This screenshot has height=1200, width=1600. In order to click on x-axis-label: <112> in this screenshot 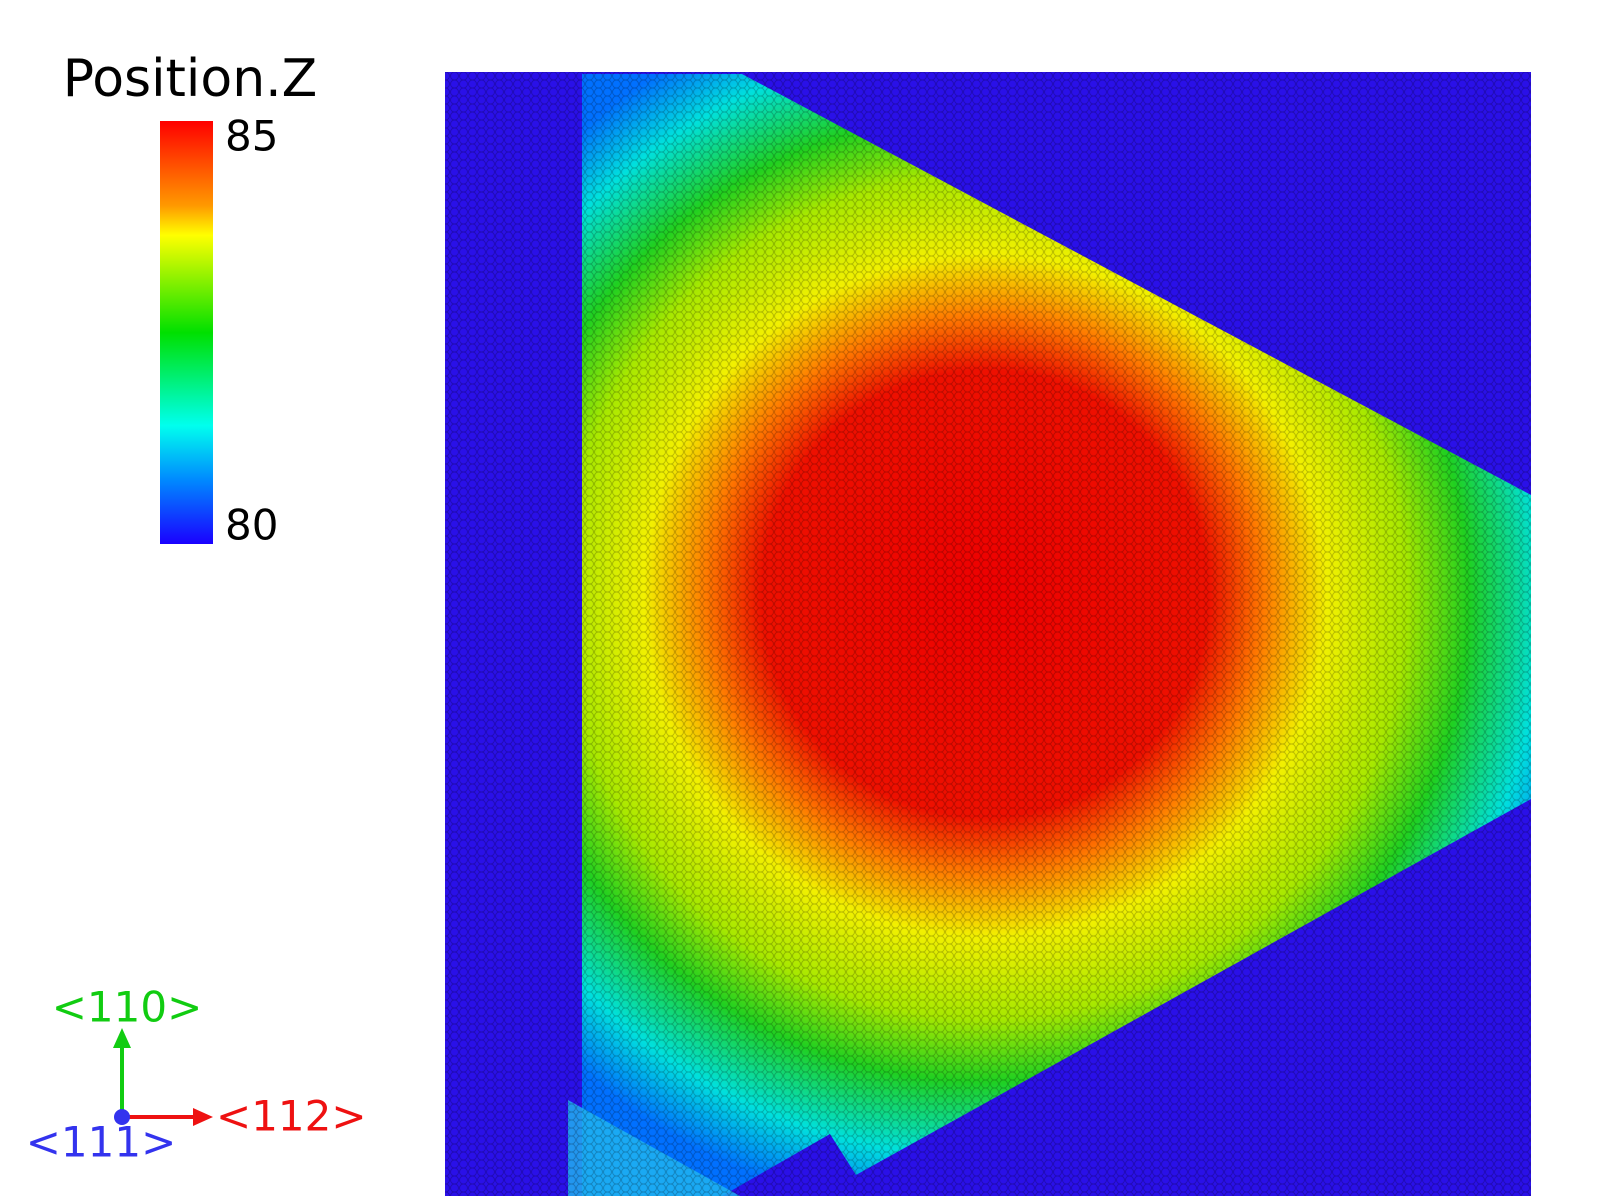, I will do `click(291, 1116)`.